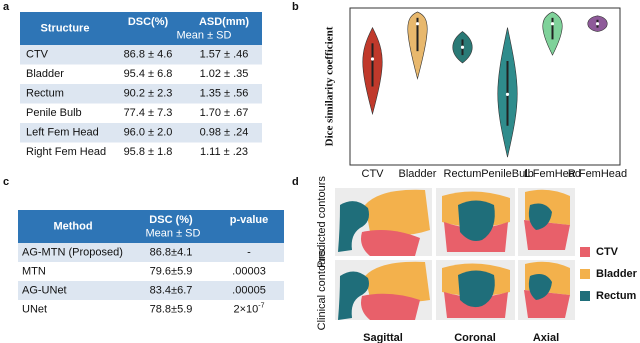 The height and width of the screenshot is (343, 640). What do you see at coordinates (45, 94) in the screenshot?
I see `table-cell: Rectum` at bounding box center [45, 94].